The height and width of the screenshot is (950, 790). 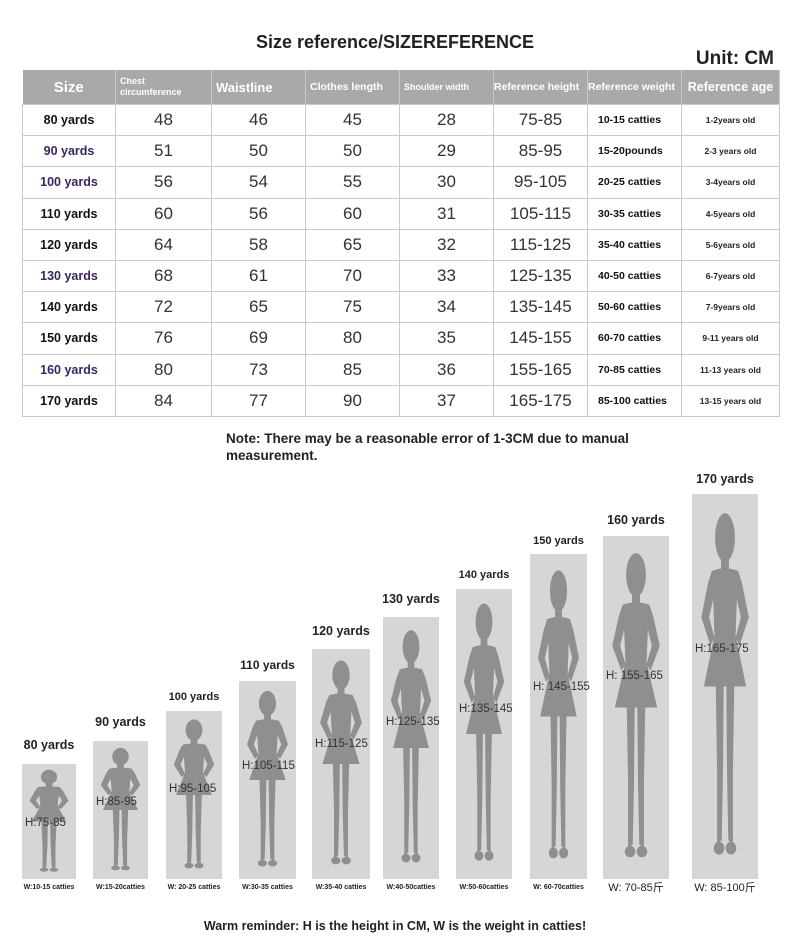 What do you see at coordinates (194, 697) in the screenshot?
I see `figure-label: 100 yards` at bounding box center [194, 697].